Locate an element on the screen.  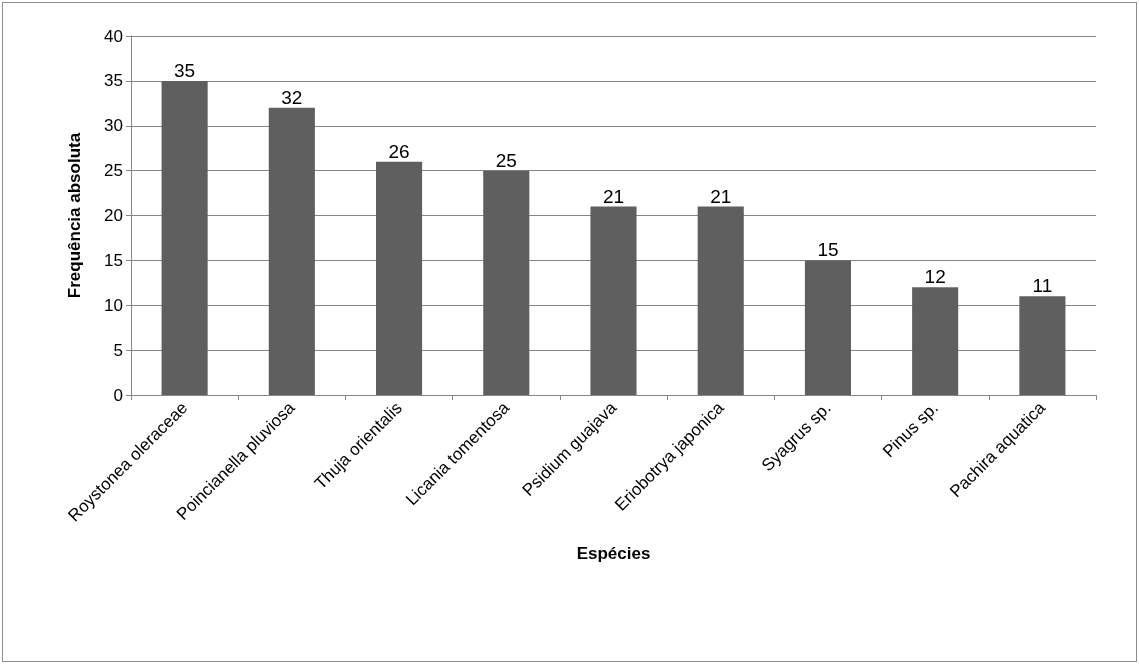
data-label: 11 is located at coordinates (1042, 286).